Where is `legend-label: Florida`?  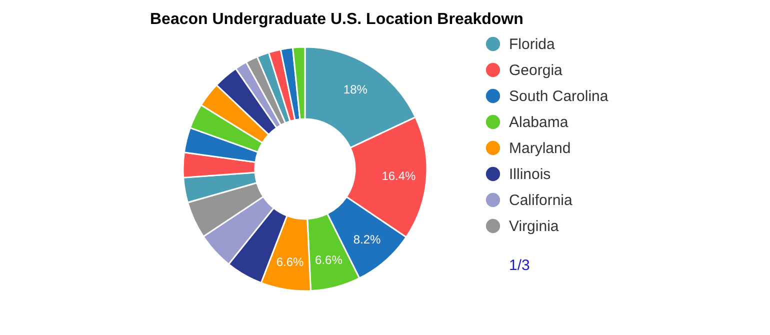
legend-label: Florida is located at coordinates (532, 44).